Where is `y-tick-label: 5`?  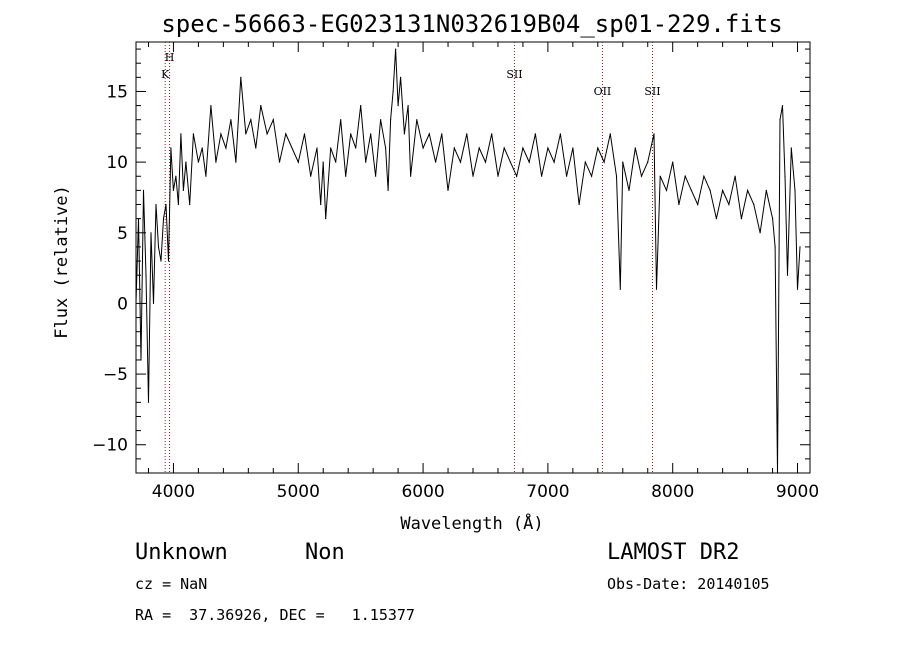 y-tick-label: 5 is located at coordinates (122, 234).